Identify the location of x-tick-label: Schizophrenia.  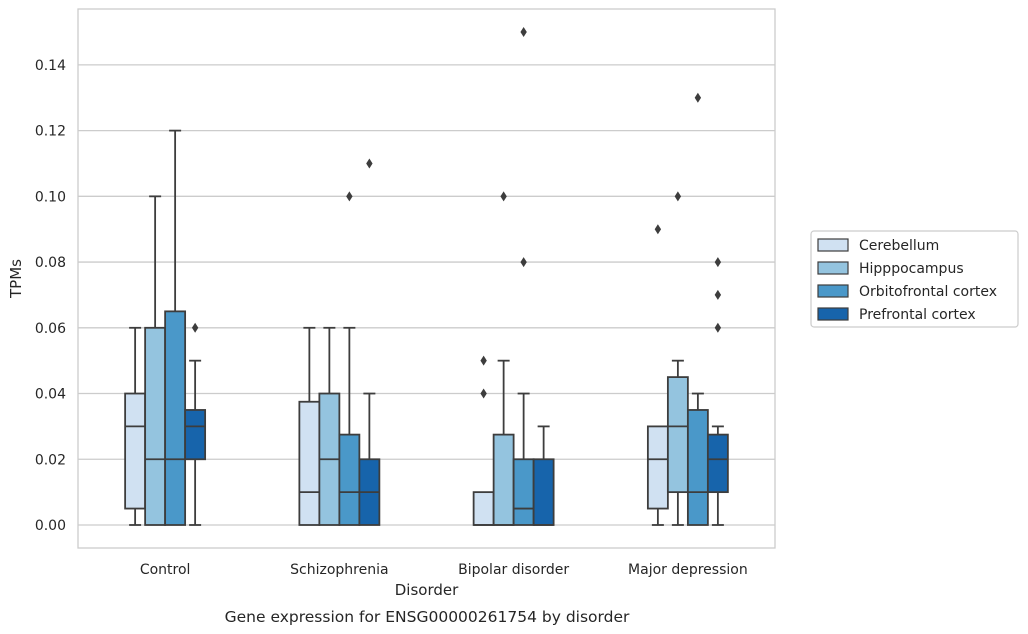
(339, 570).